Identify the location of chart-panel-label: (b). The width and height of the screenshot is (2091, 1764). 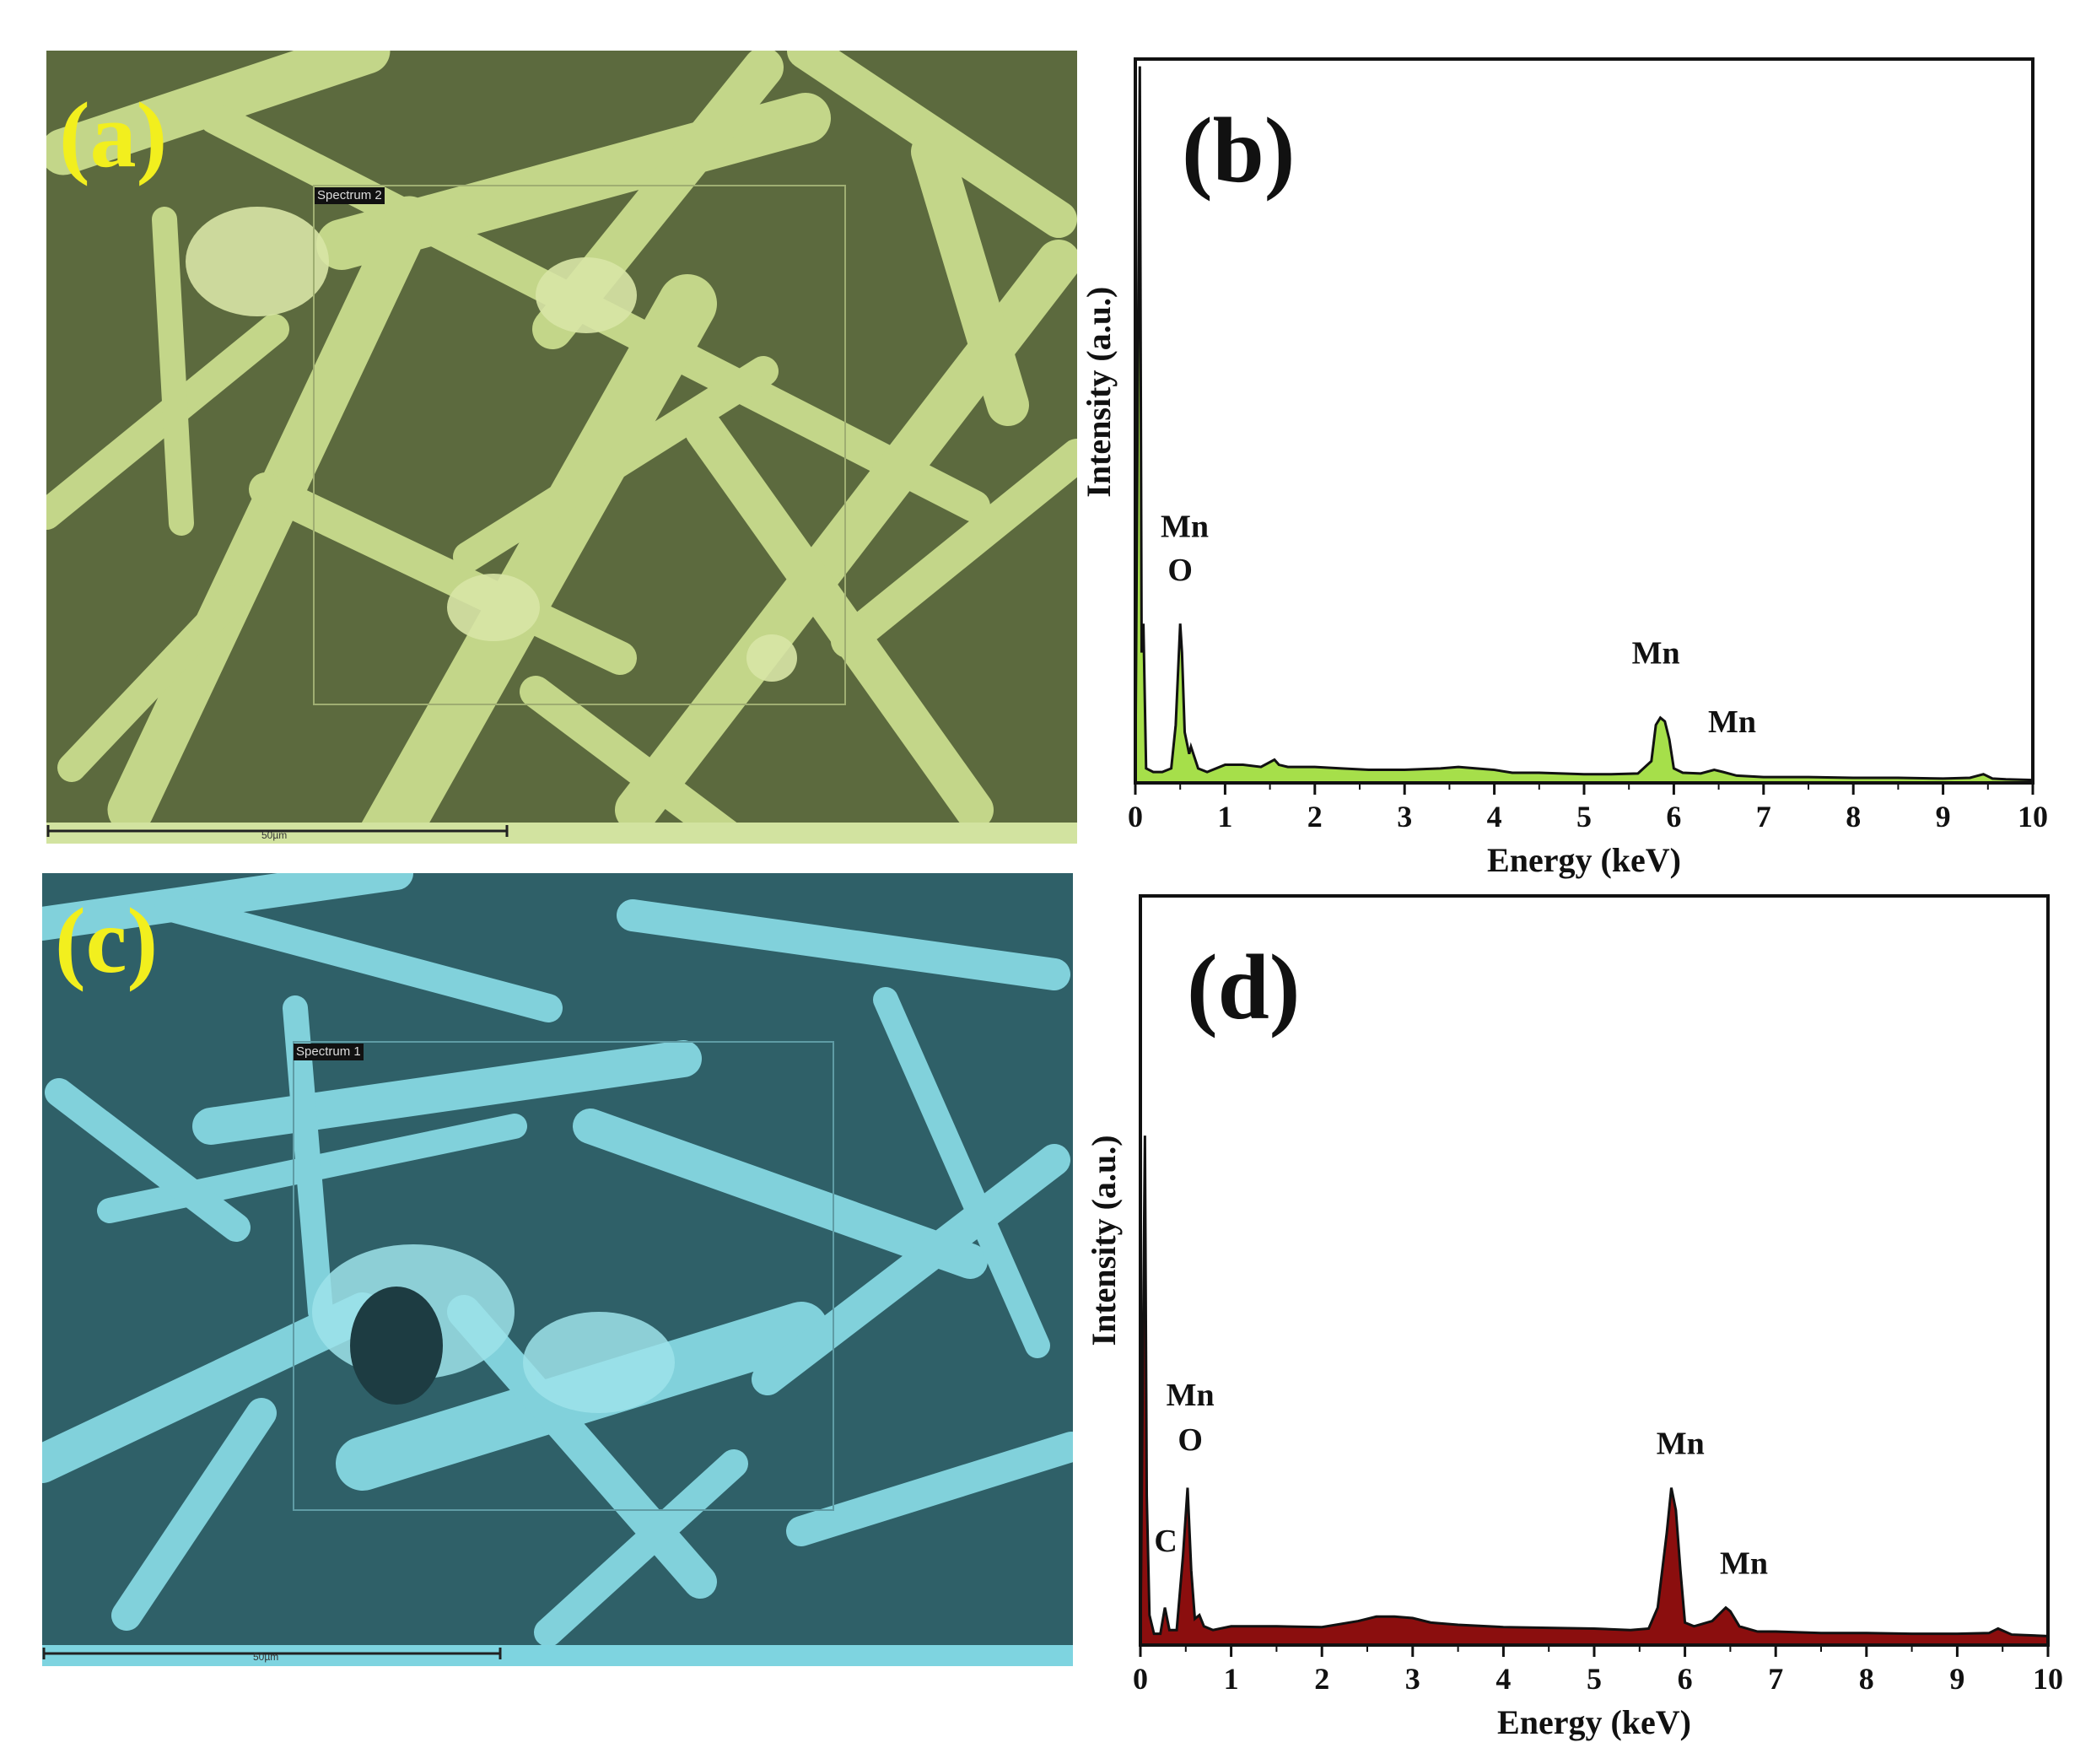
(1238, 150).